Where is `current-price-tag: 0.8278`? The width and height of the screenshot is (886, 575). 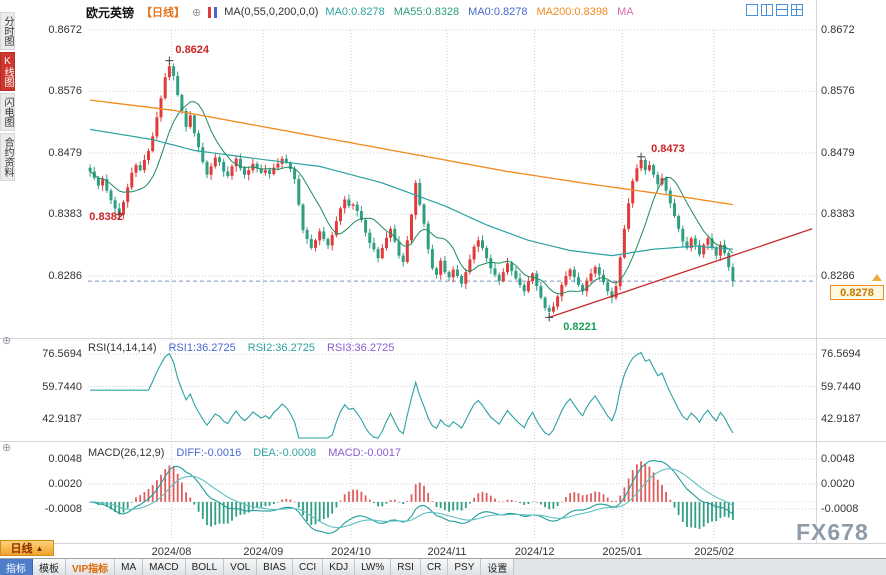
current-price-tag: 0.8278 is located at coordinates (857, 292).